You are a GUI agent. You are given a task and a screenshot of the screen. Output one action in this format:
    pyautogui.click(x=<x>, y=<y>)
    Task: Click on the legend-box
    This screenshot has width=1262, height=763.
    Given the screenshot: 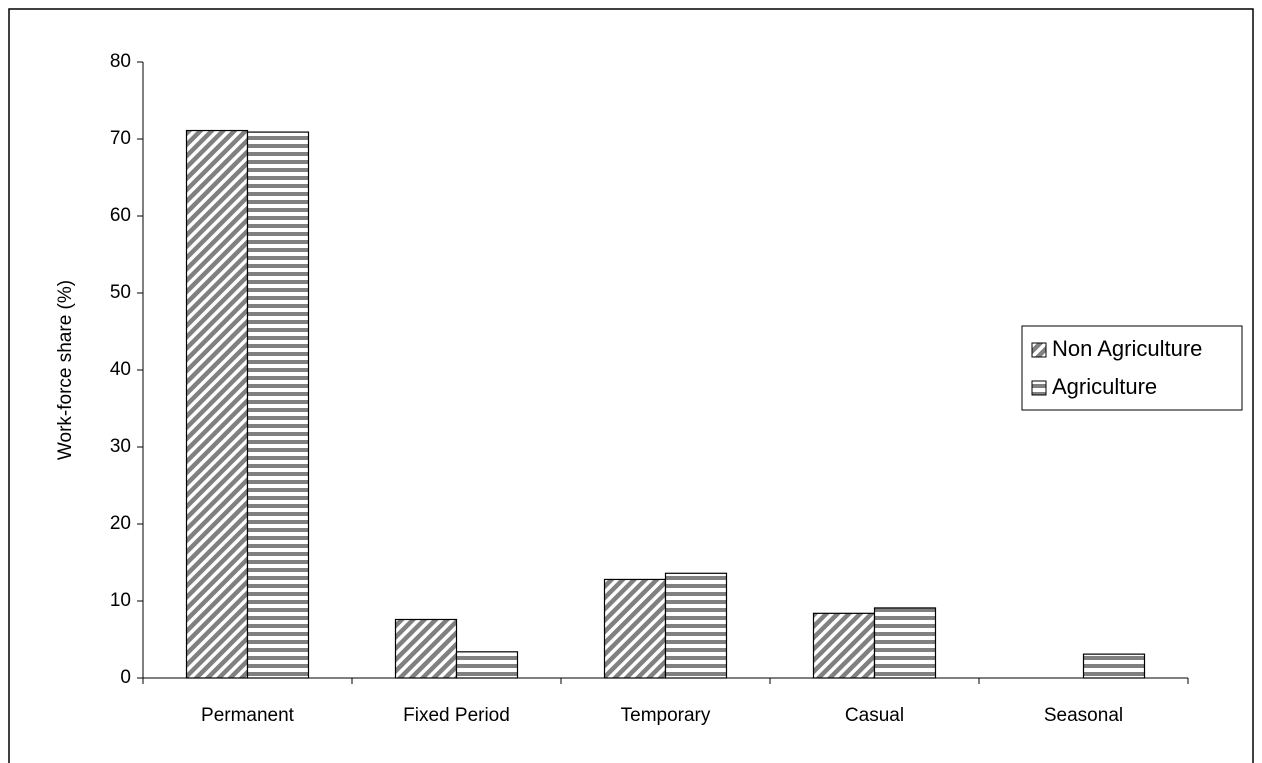 What is the action you would take?
    pyautogui.click(x=1132, y=368)
    